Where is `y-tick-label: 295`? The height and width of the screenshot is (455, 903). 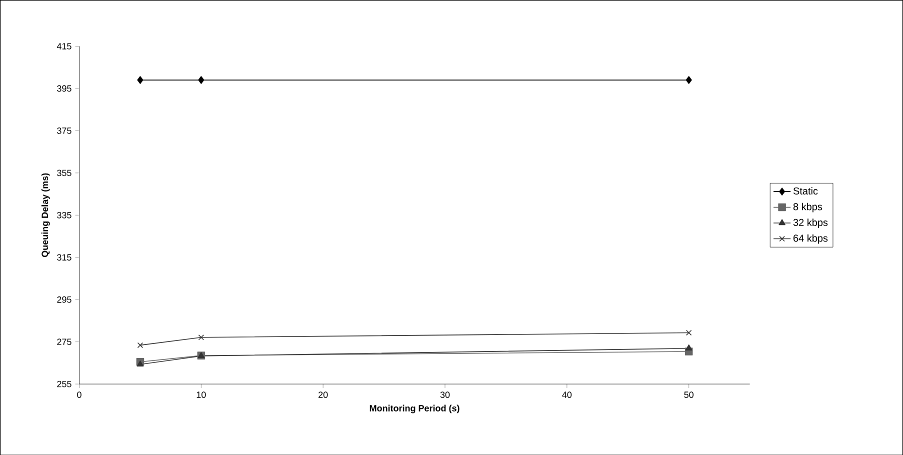
y-tick-label: 295 is located at coordinates (64, 299).